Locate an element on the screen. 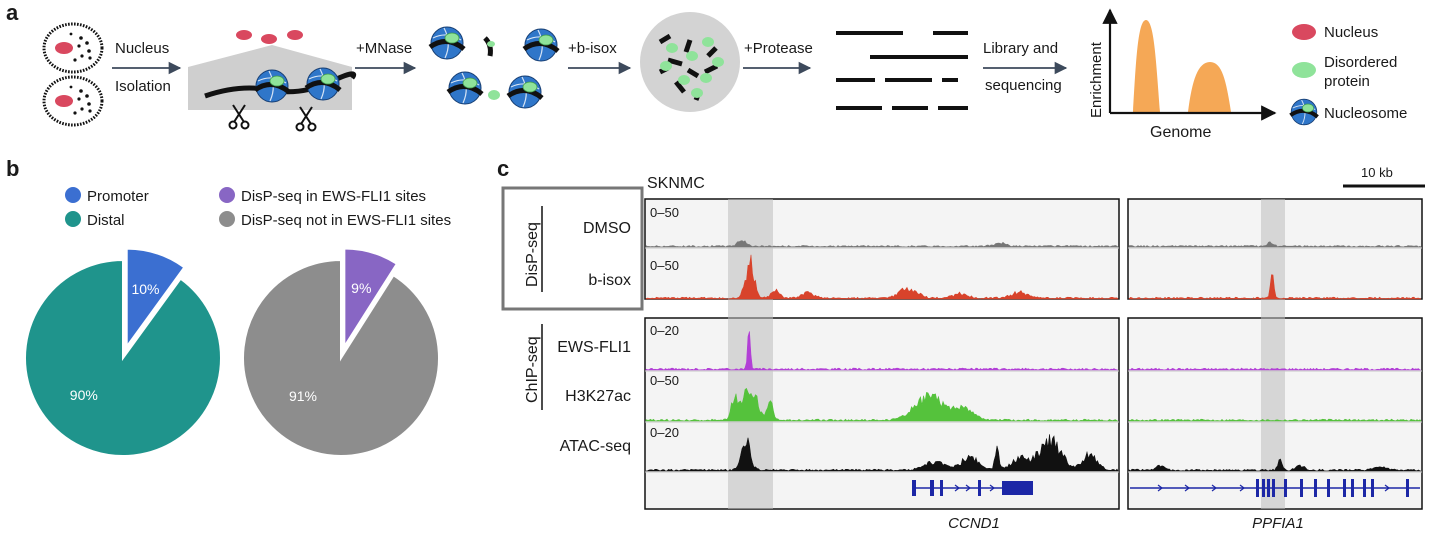 The height and width of the screenshot is (537, 1456). track-label-h3k27ac: H3K27ac is located at coordinates (598, 396).